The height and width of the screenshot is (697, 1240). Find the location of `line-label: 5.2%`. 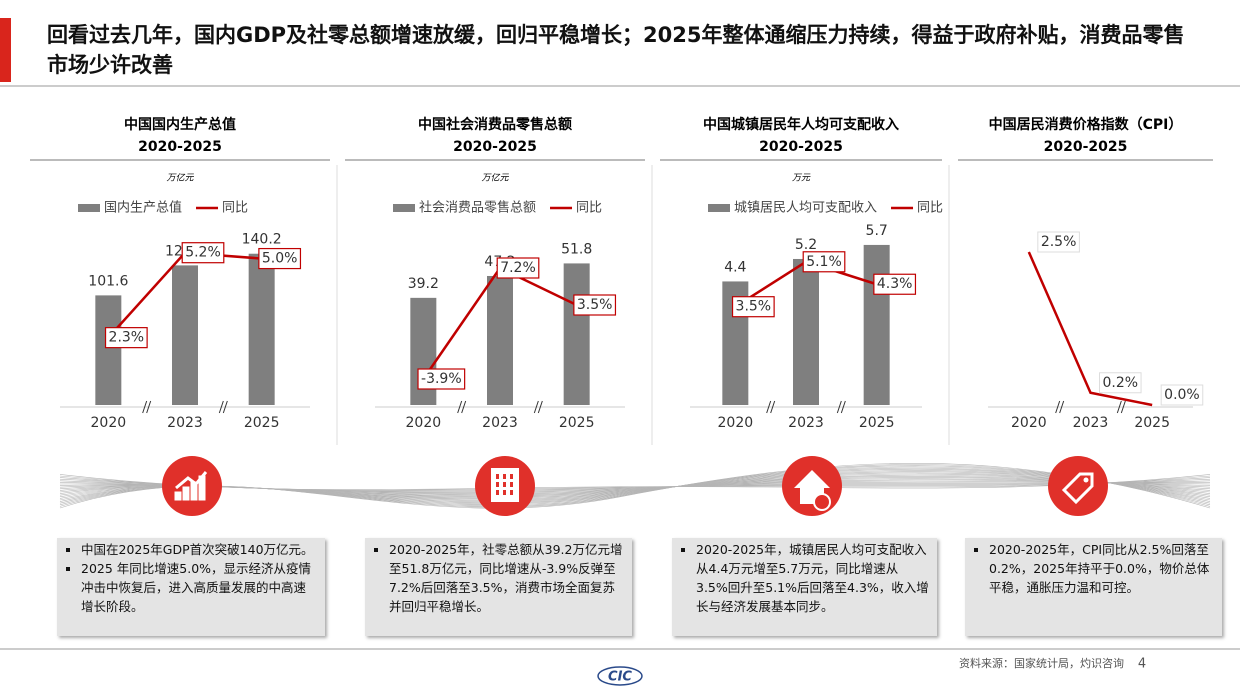

line-label: 5.2% is located at coordinates (203, 253).